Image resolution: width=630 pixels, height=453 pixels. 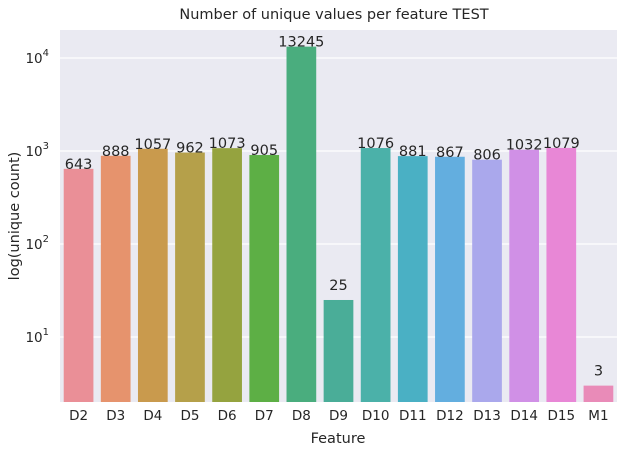 I want to click on bar-value-label: 881, so click(x=413, y=152).